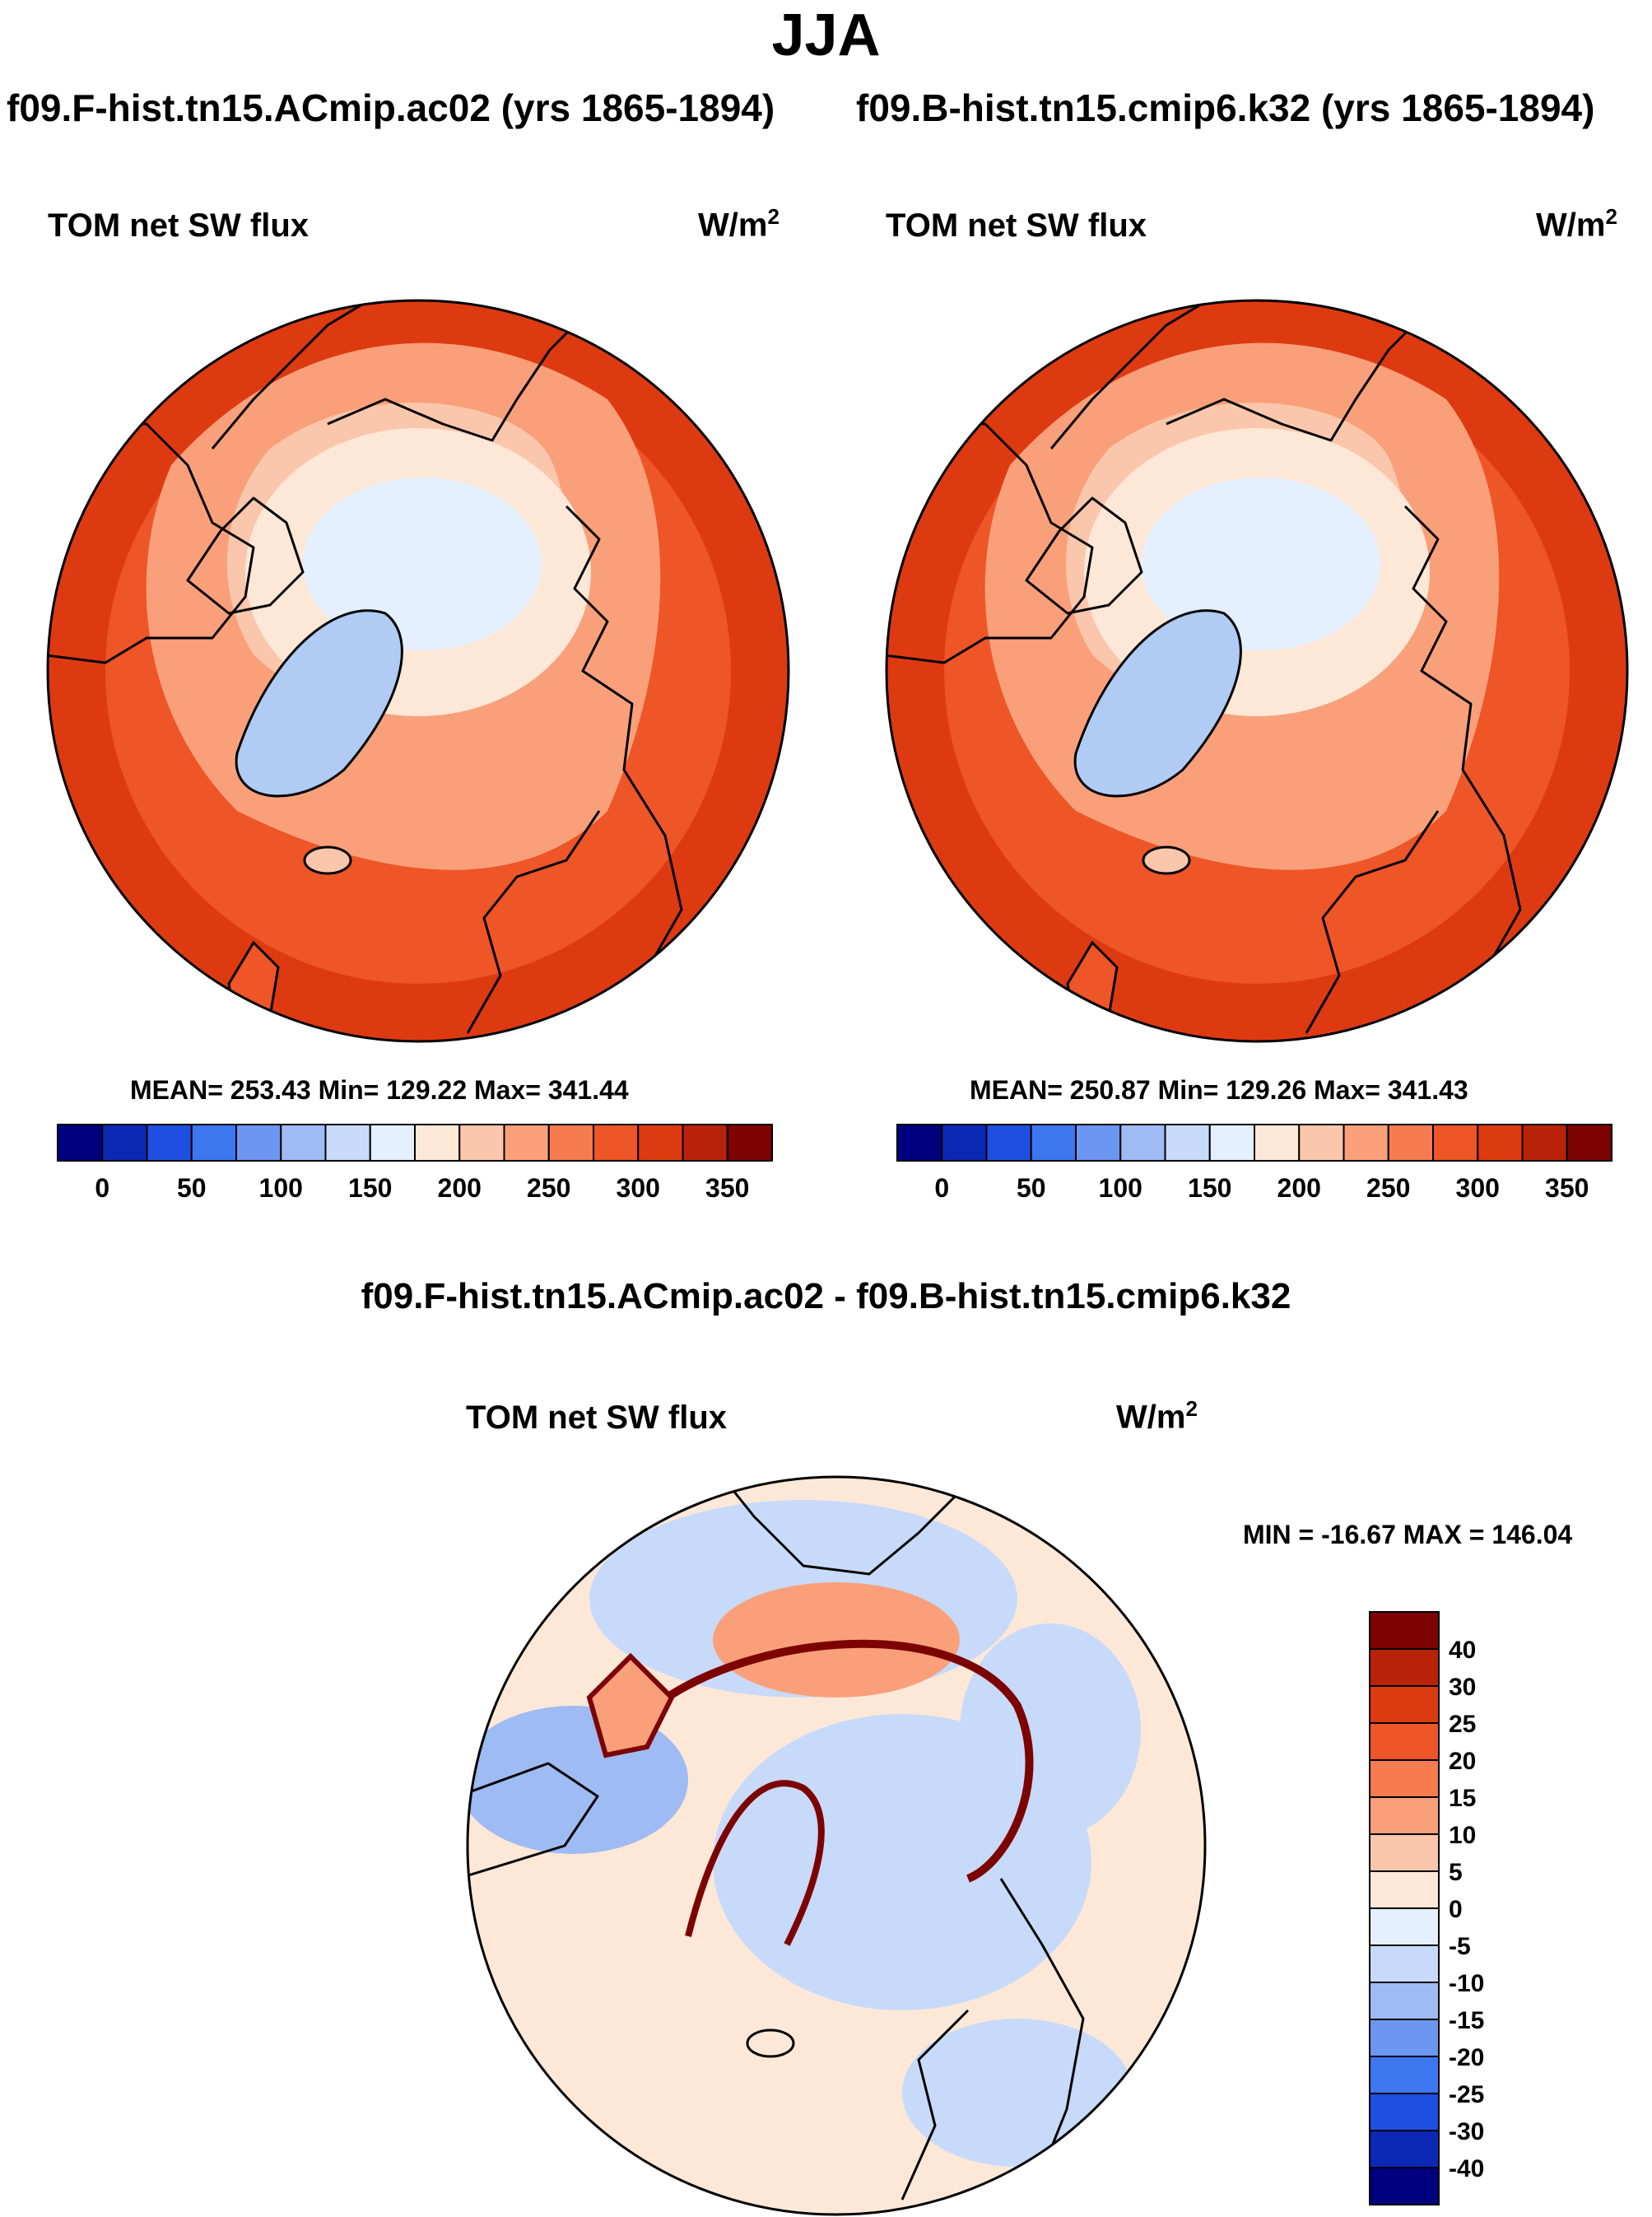  I want to click on left-colorbar-tick-label-2: 100, so click(281, 1188).